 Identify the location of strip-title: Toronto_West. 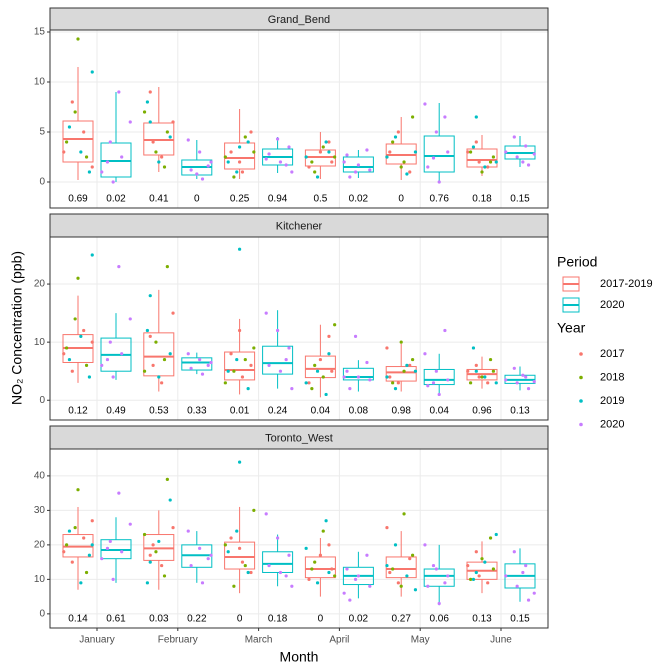
(299, 438).